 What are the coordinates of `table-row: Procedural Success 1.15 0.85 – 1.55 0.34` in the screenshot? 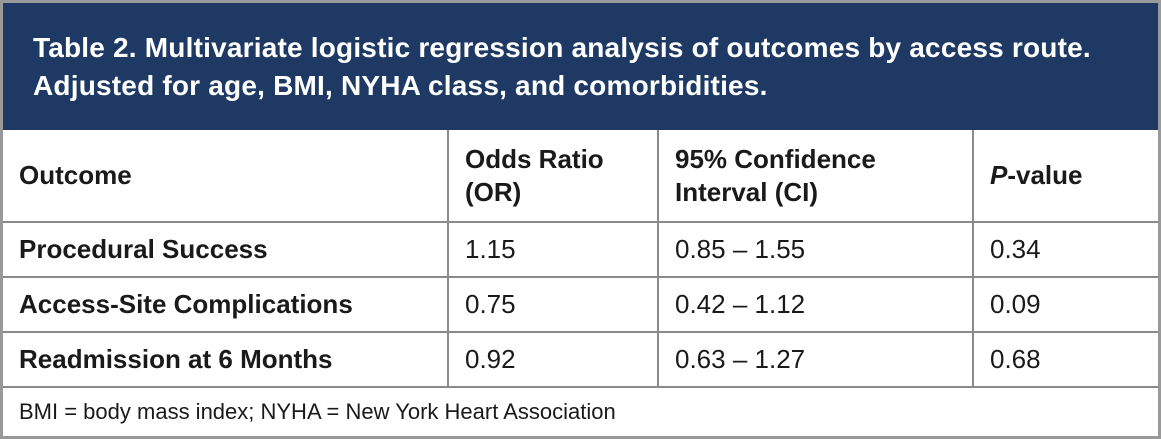 It's located at (580, 249).